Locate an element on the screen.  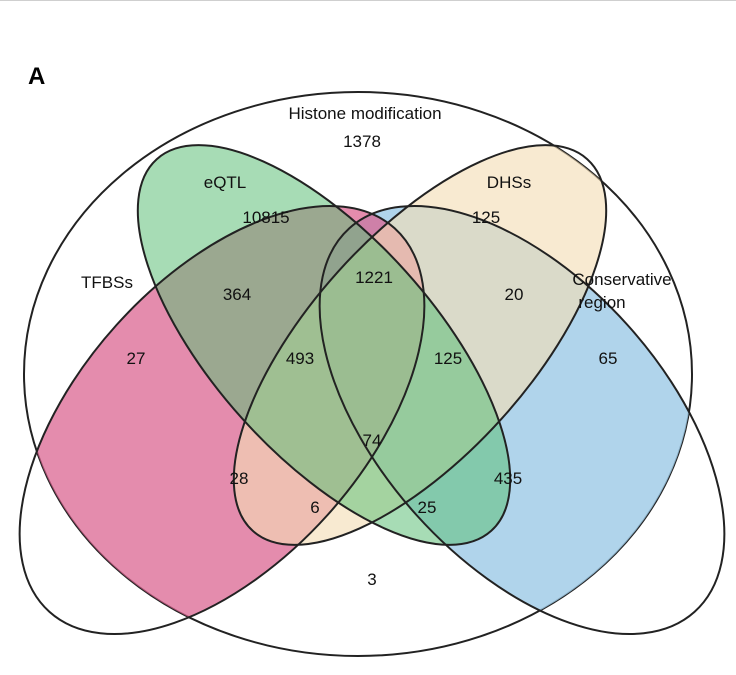
panel-label: A is located at coordinates (36, 76).